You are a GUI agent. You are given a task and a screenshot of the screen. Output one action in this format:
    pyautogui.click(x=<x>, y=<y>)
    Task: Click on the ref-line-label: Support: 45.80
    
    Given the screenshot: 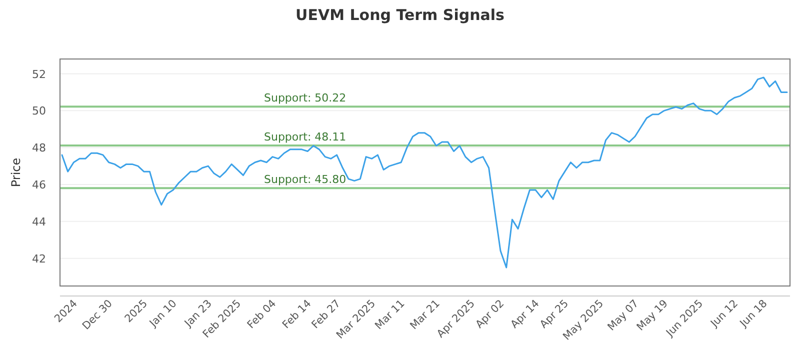 What is the action you would take?
    pyautogui.click(x=305, y=179)
    